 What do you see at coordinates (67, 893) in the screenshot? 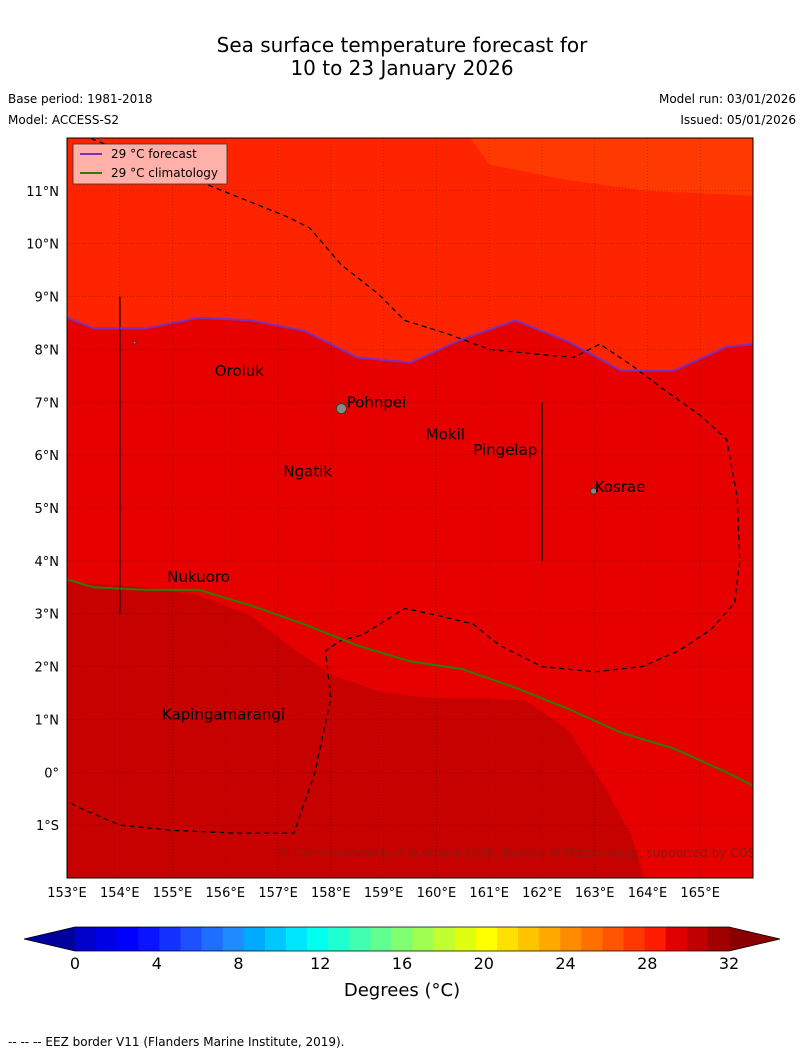
I see `lon-tick-label: 153°E` at bounding box center [67, 893].